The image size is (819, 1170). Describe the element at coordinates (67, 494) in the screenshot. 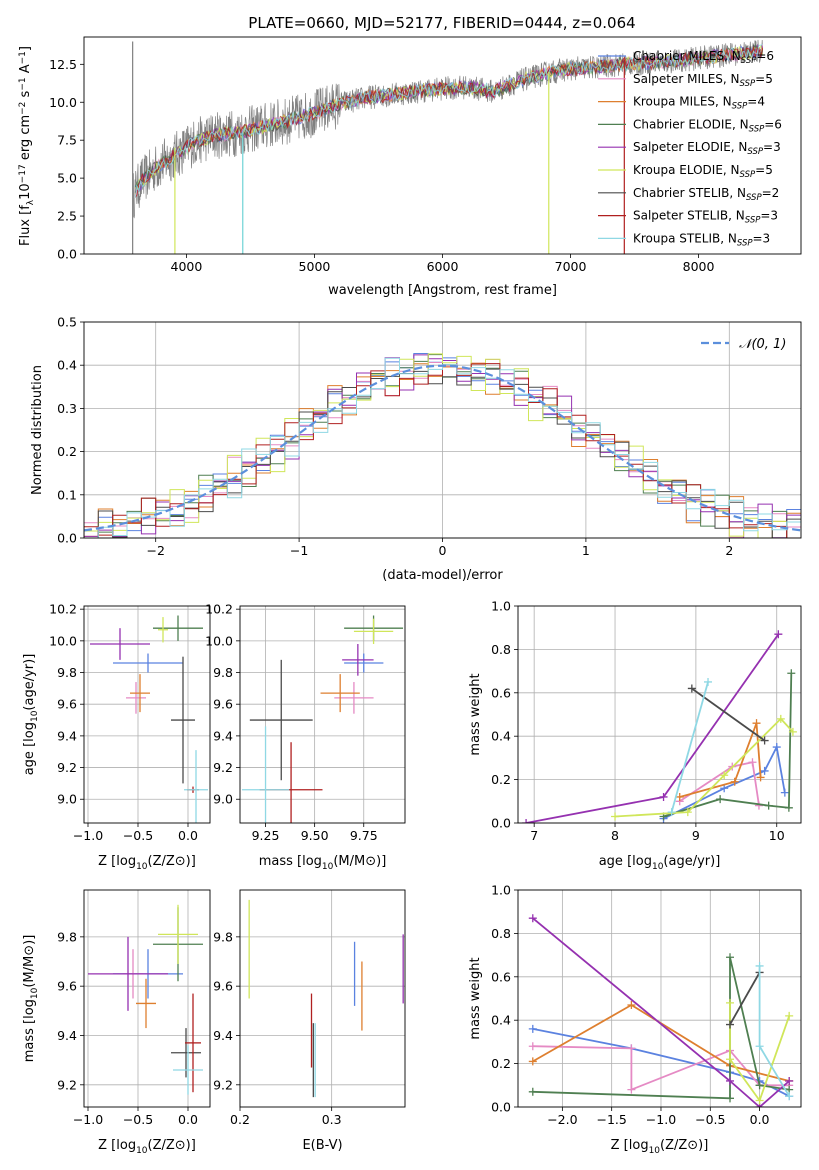

I see `y-tick-label: 0.1` at that location.